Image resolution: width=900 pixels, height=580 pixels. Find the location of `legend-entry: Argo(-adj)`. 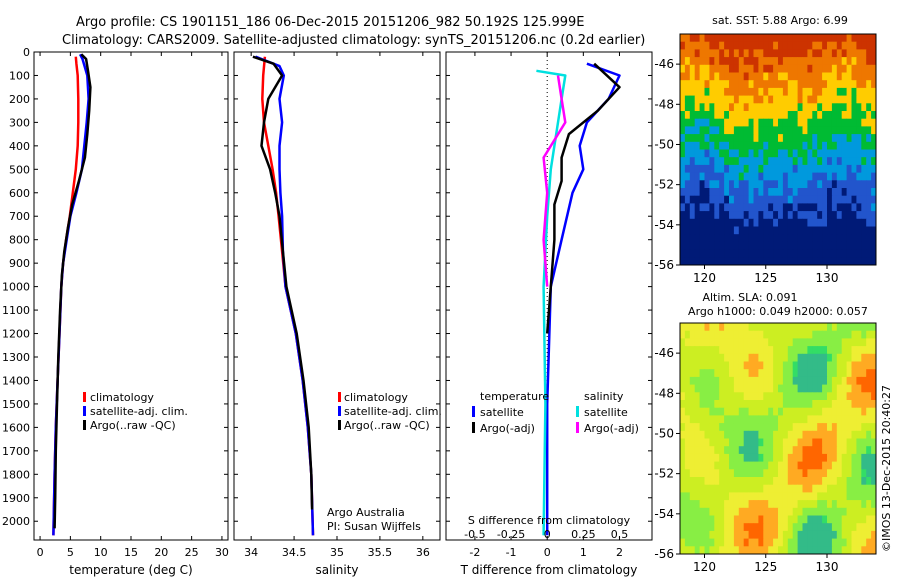

legend-entry: Argo(-adj) is located at coordinates (507, 428).